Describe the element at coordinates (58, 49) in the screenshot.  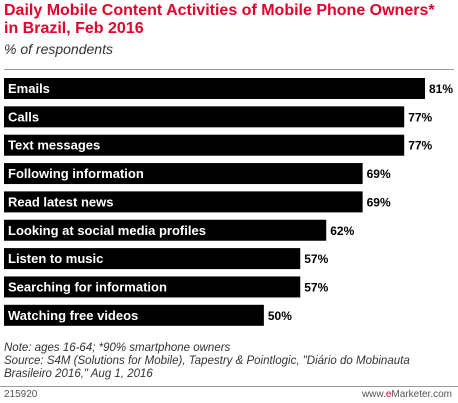
I see `chart-subtitle: % of respondents` at that location.